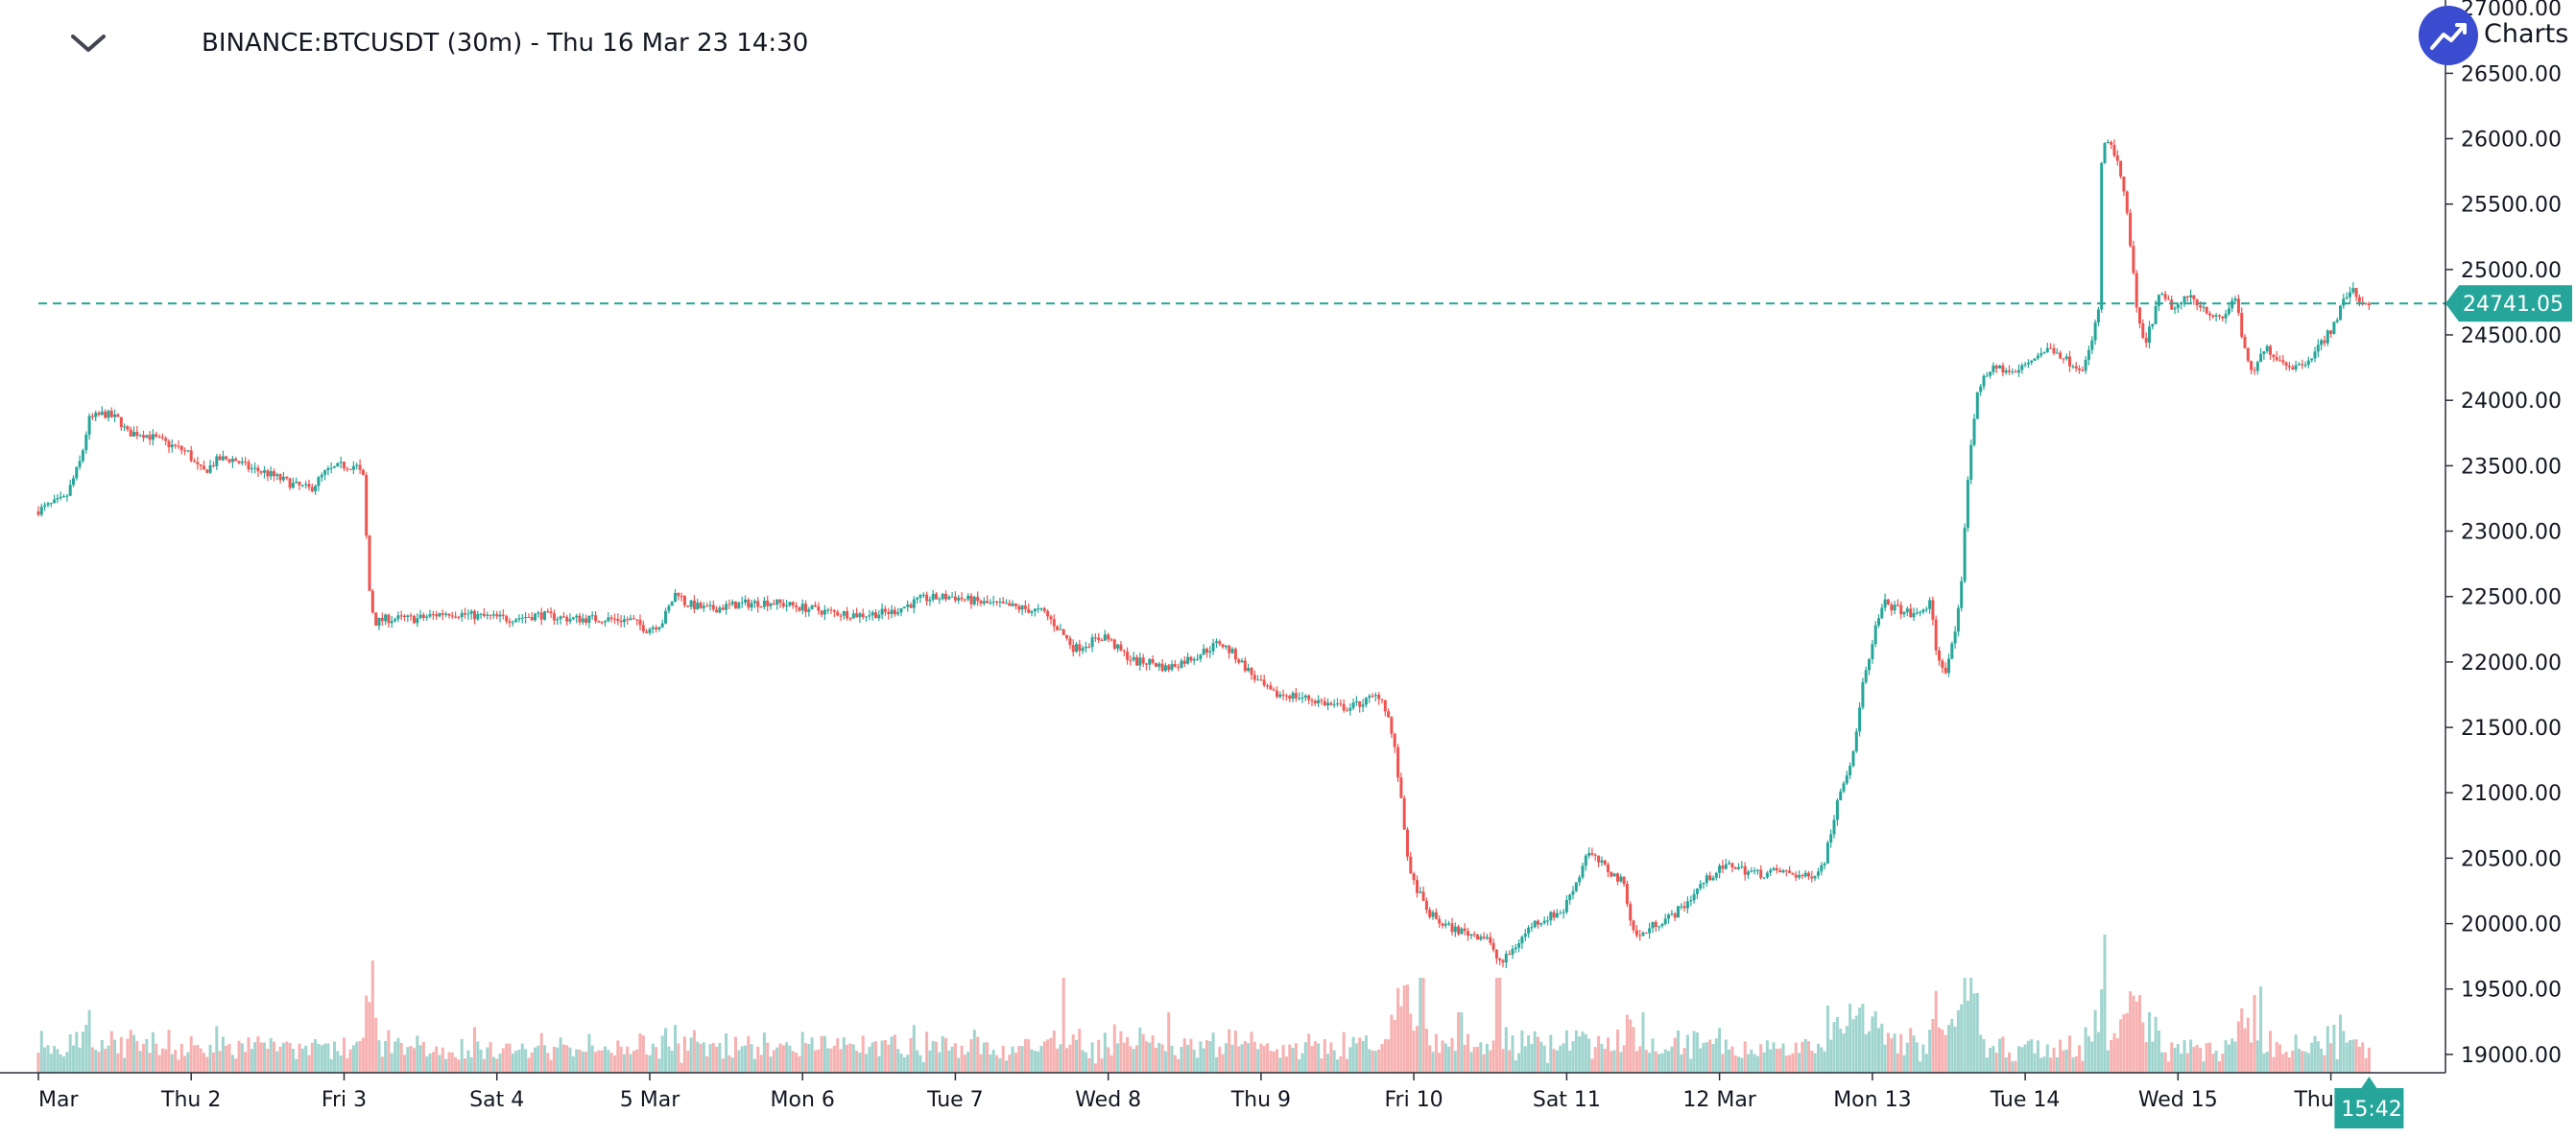 This screenshot has height=1138, width=2576. Describe the element at coordinates (2497, 37) in the screenshot. I see `brand-link: Charts |` at that location.